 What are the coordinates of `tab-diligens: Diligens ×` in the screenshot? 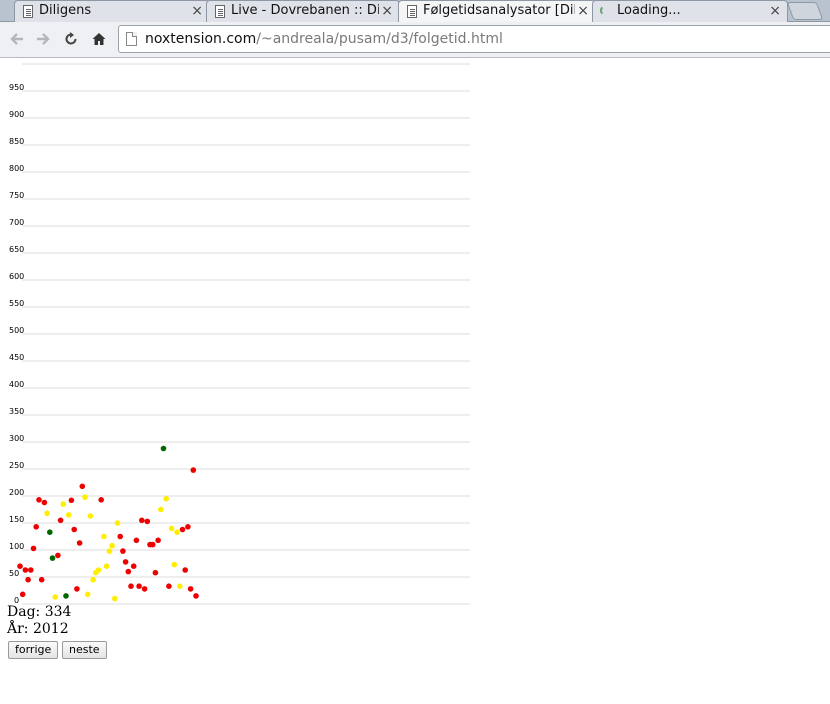 It's located at (112, 11).